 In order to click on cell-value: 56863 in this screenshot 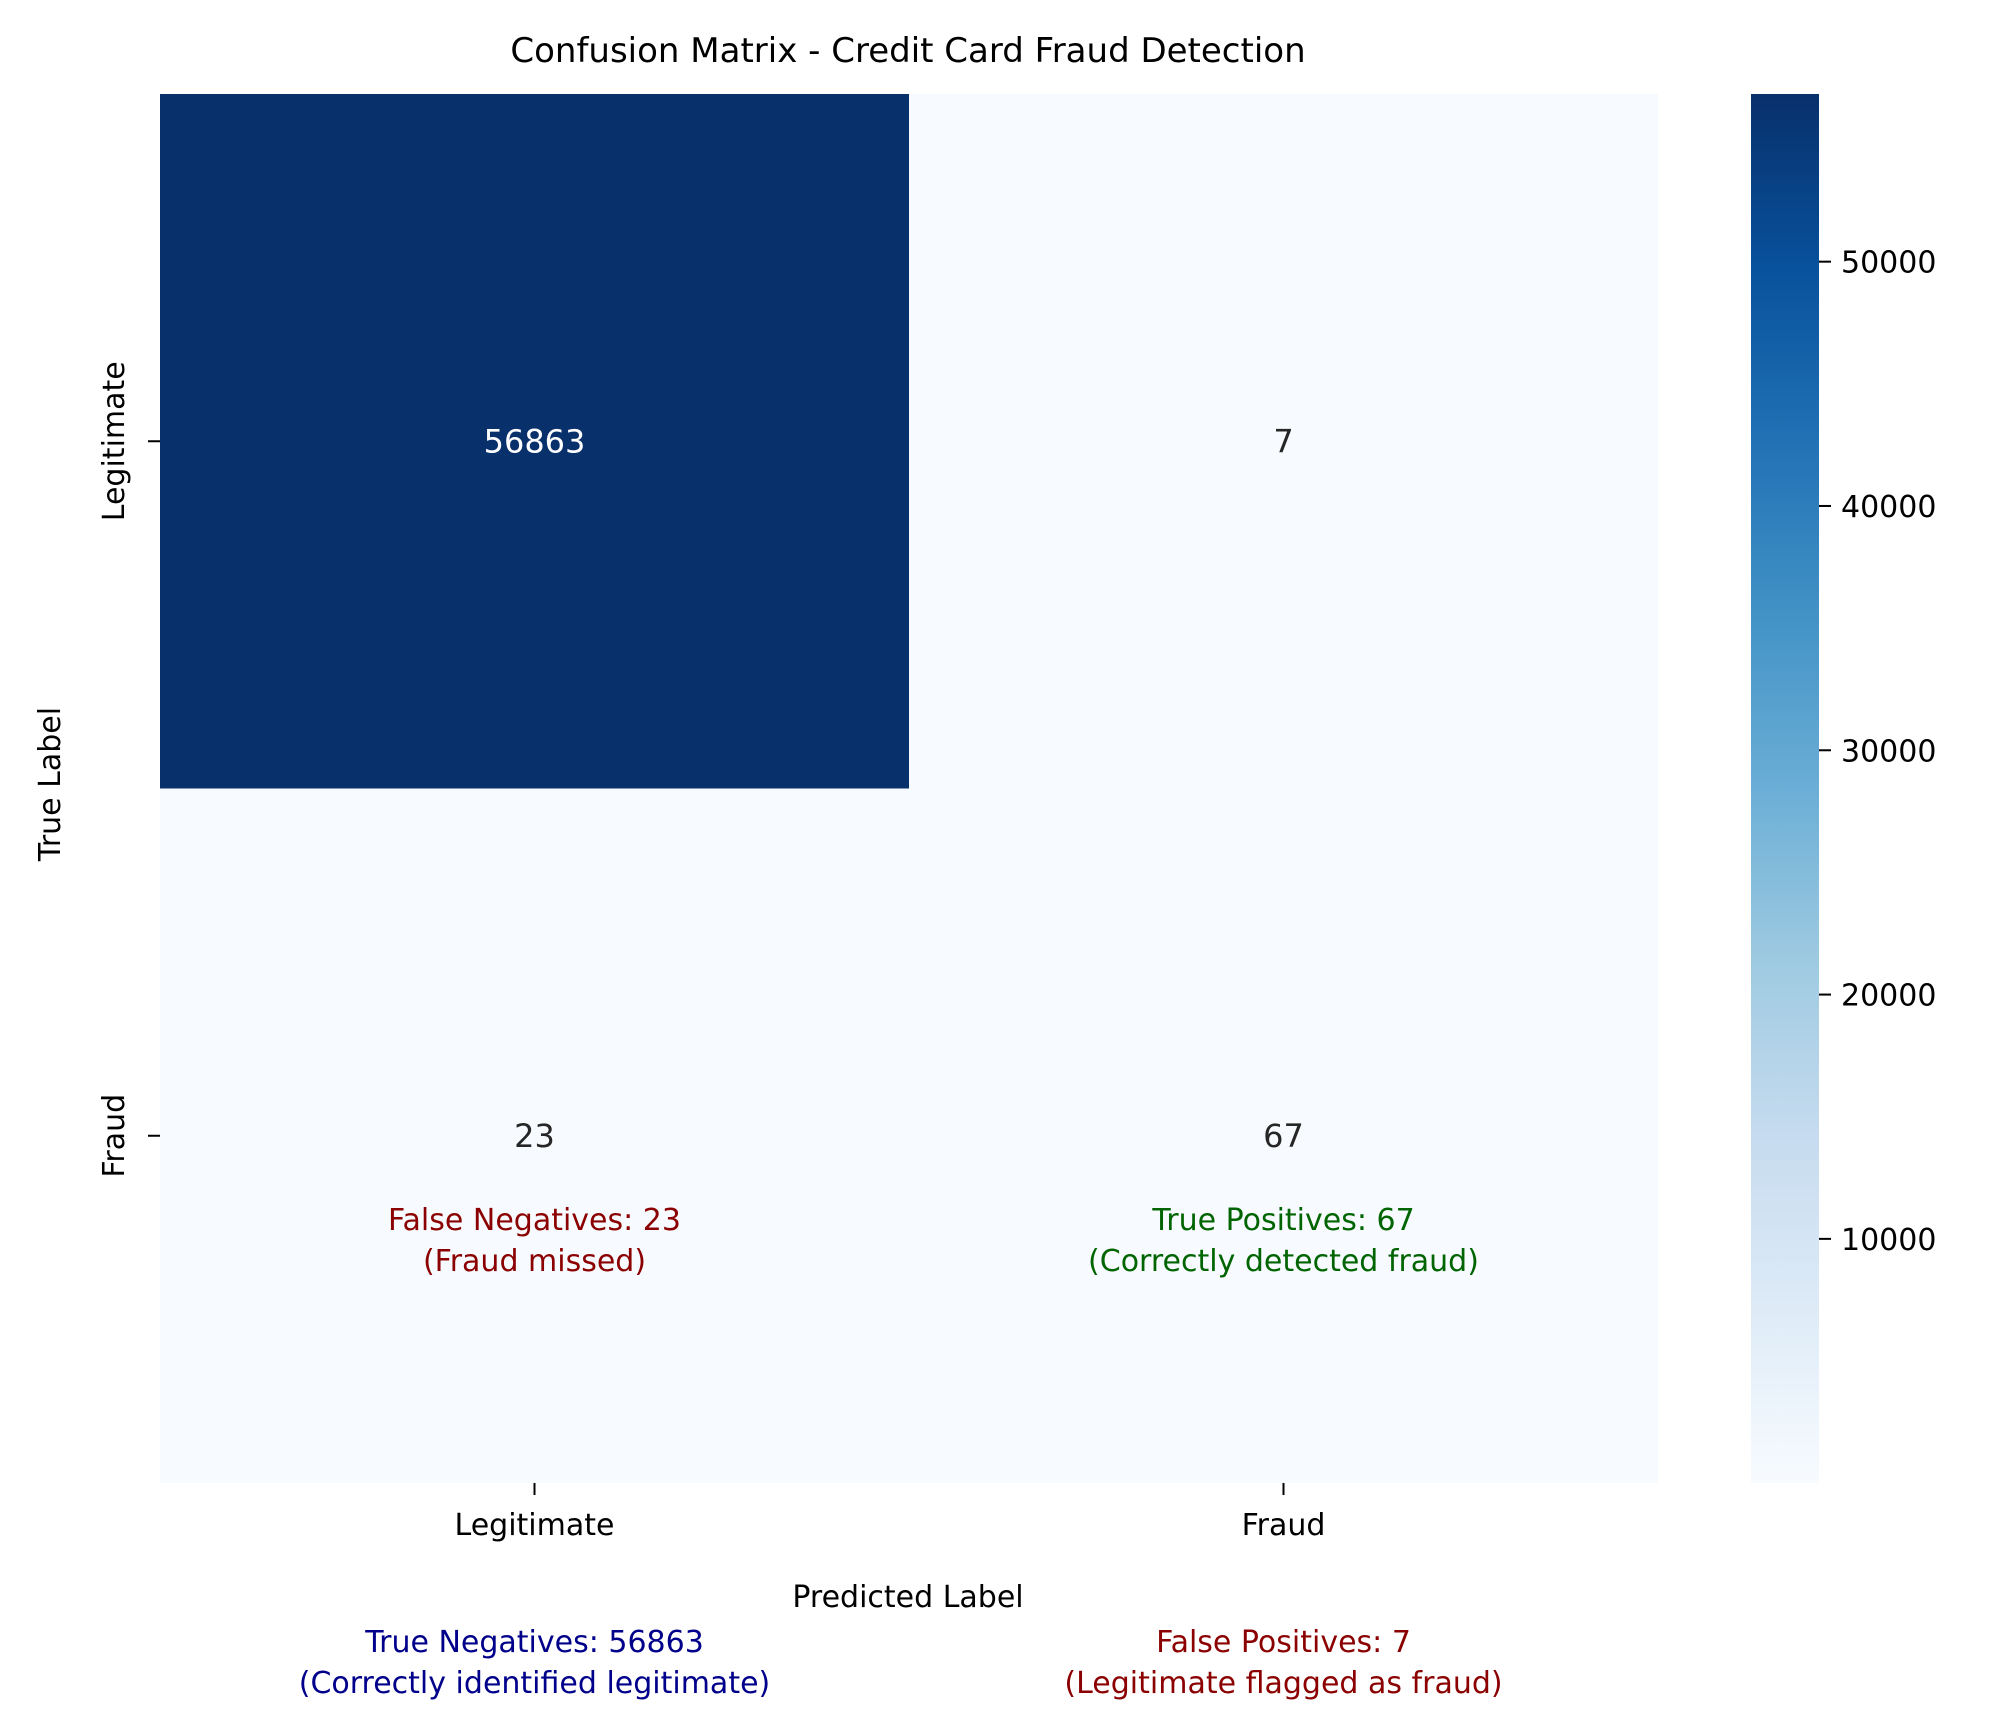, I will do `click(535, 441)`.